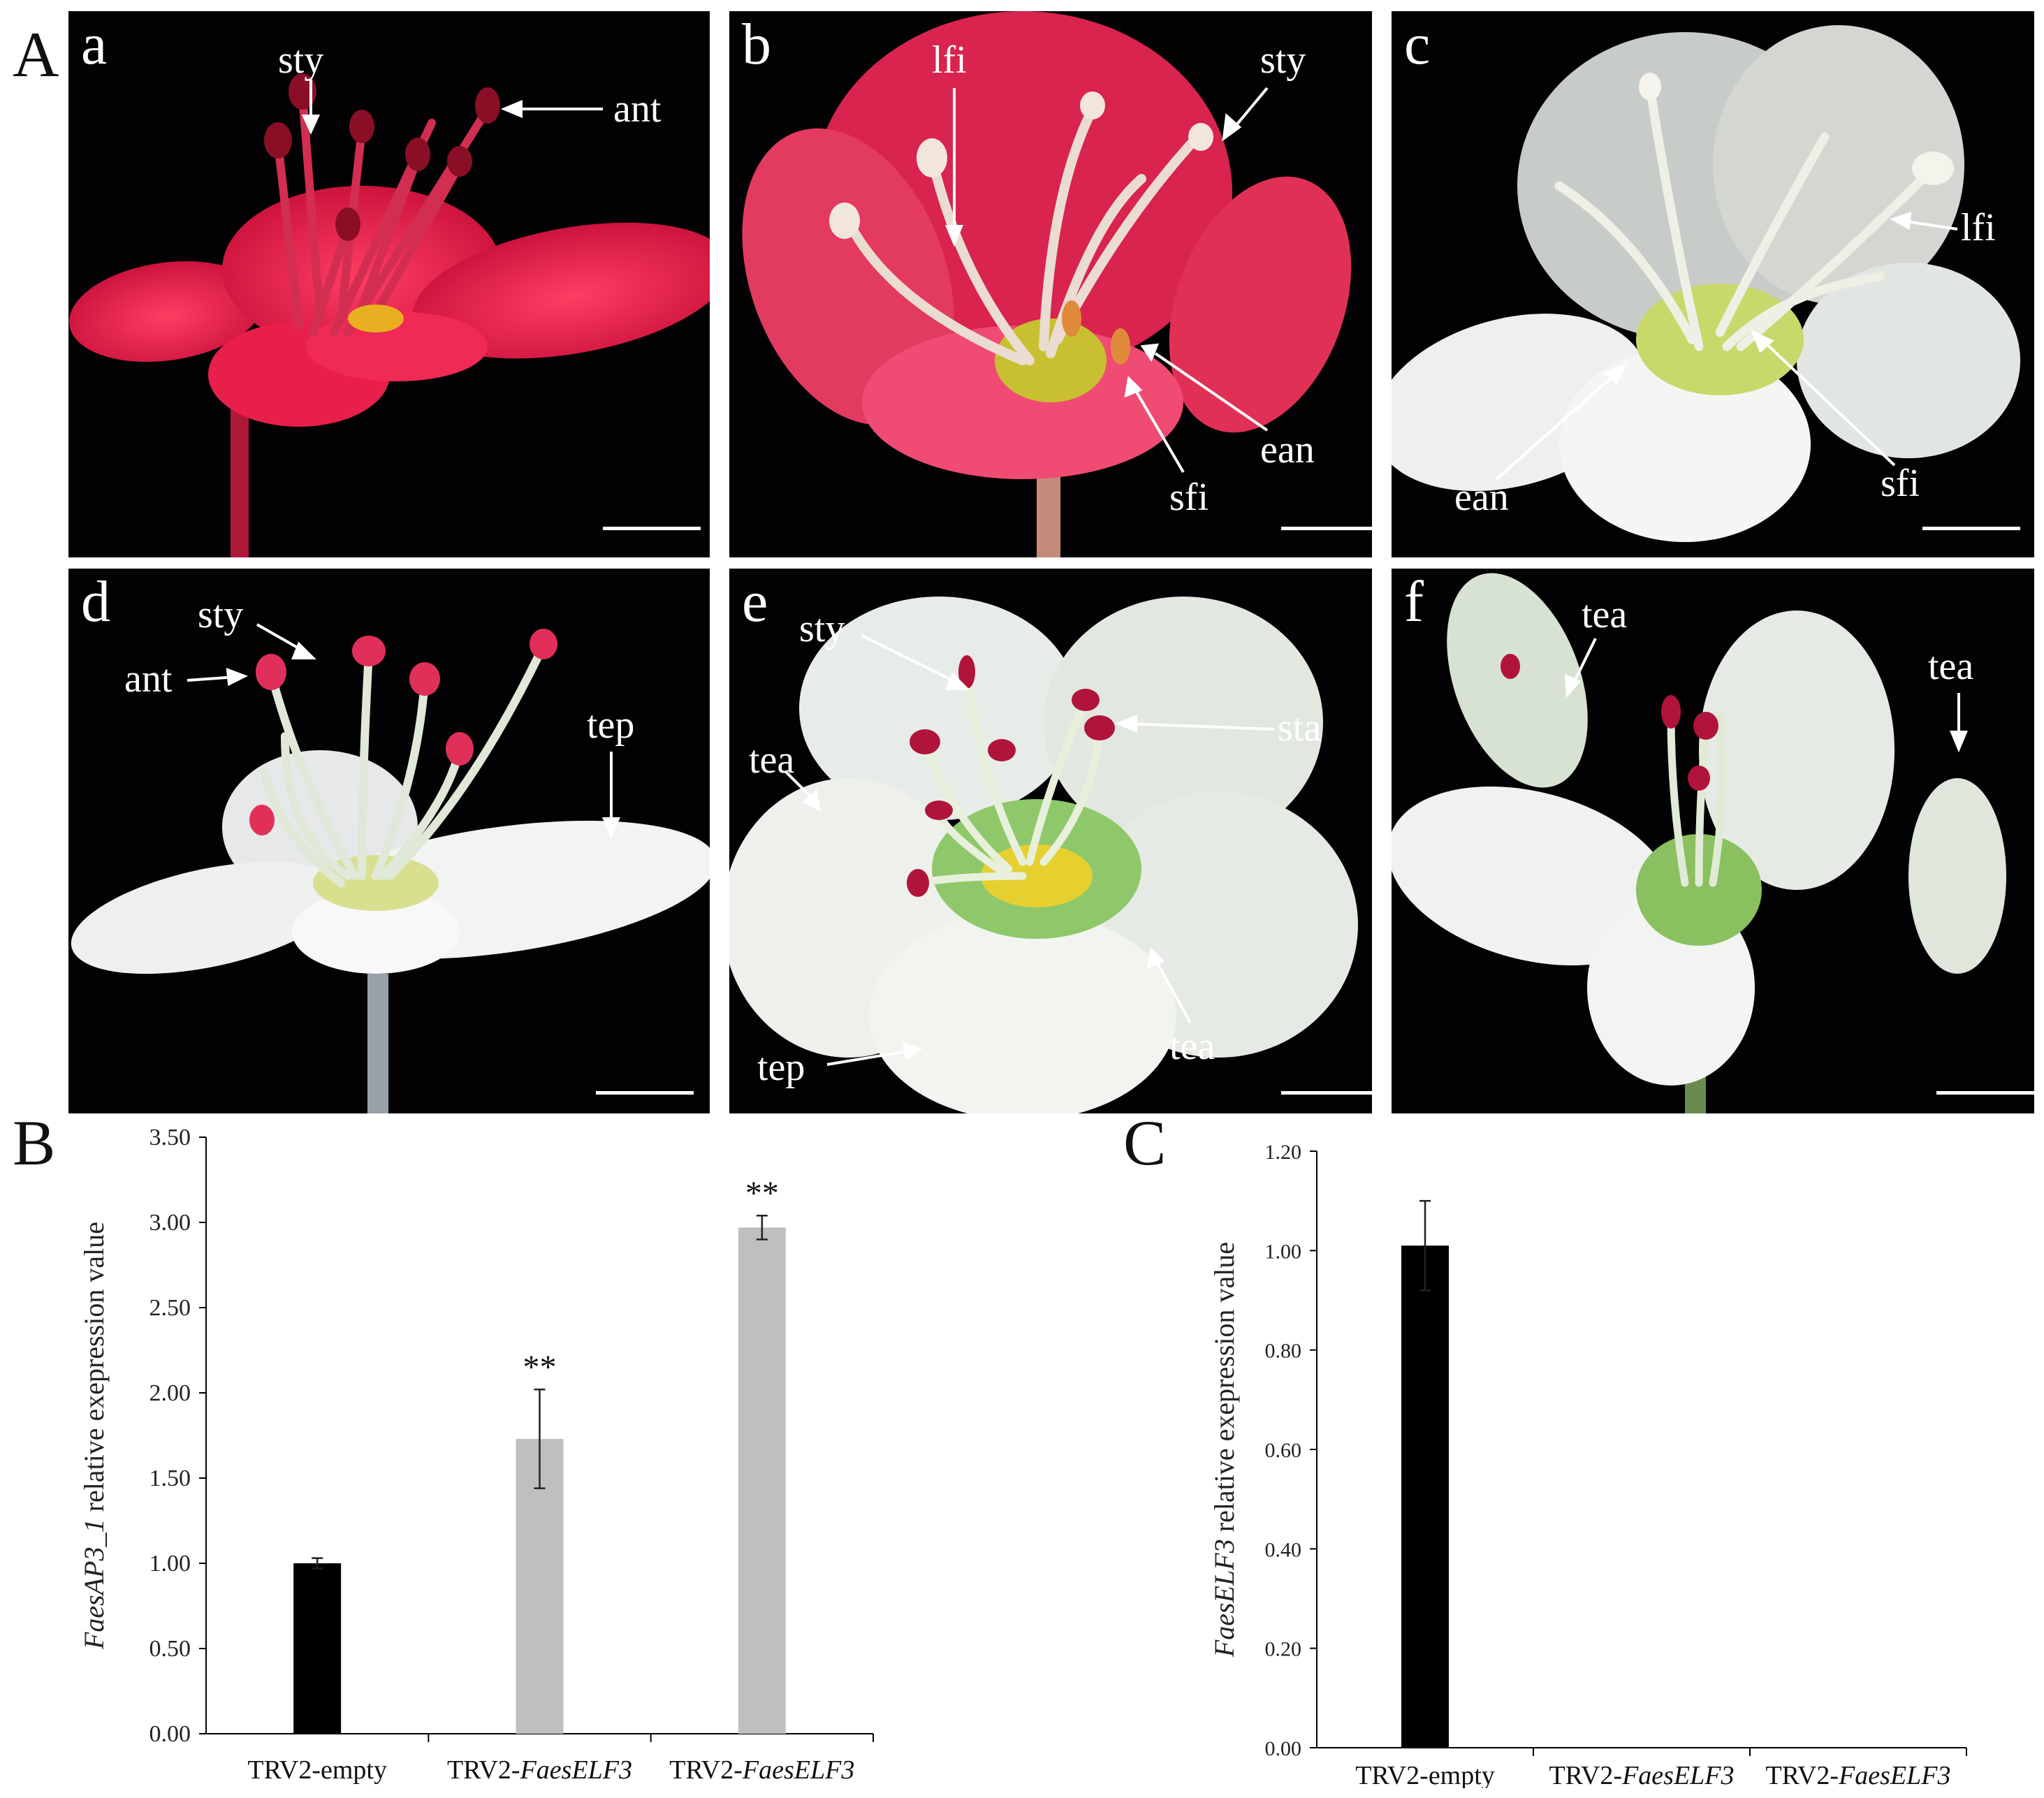  Describe the element at coordinates (170, 1478) in the screenshot. I see `y-tick-label: 1.50` at that location.